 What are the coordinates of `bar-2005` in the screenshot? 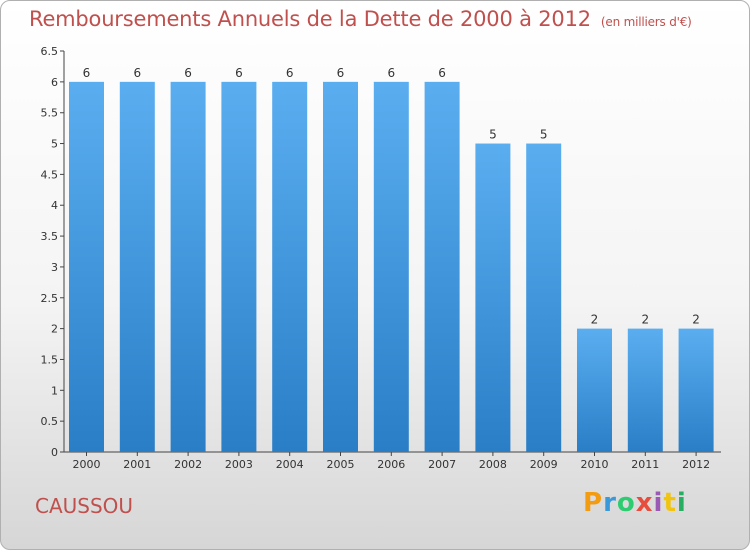 It's located at (340, 266).